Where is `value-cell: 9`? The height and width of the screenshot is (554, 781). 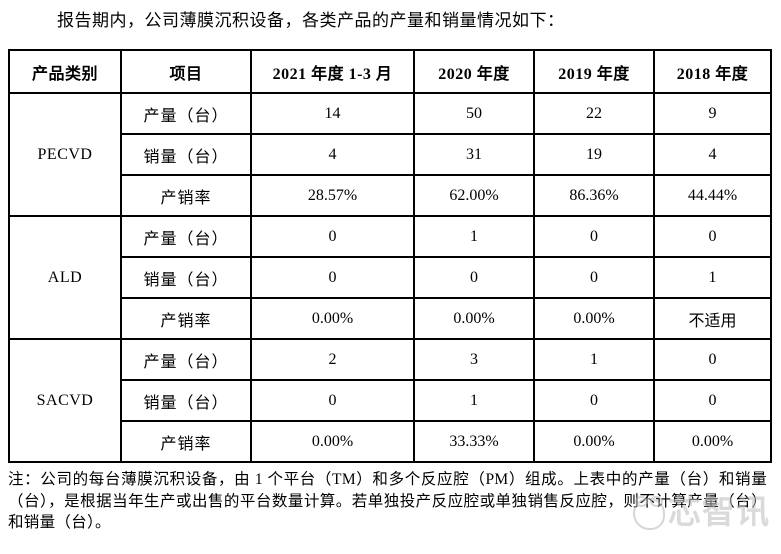 value-cell: 9 is located at coordinates (712, 113).